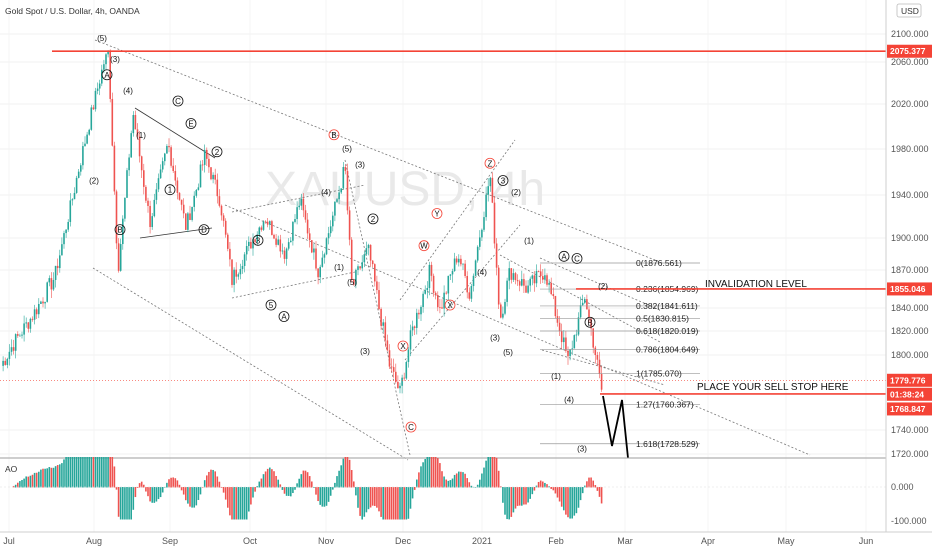 This screenshot has width=932, height=550. What do you see at coordinates (909, 380) in the screenshot?
I see `price-tag-last-bg` at bounding box center [909, 380].